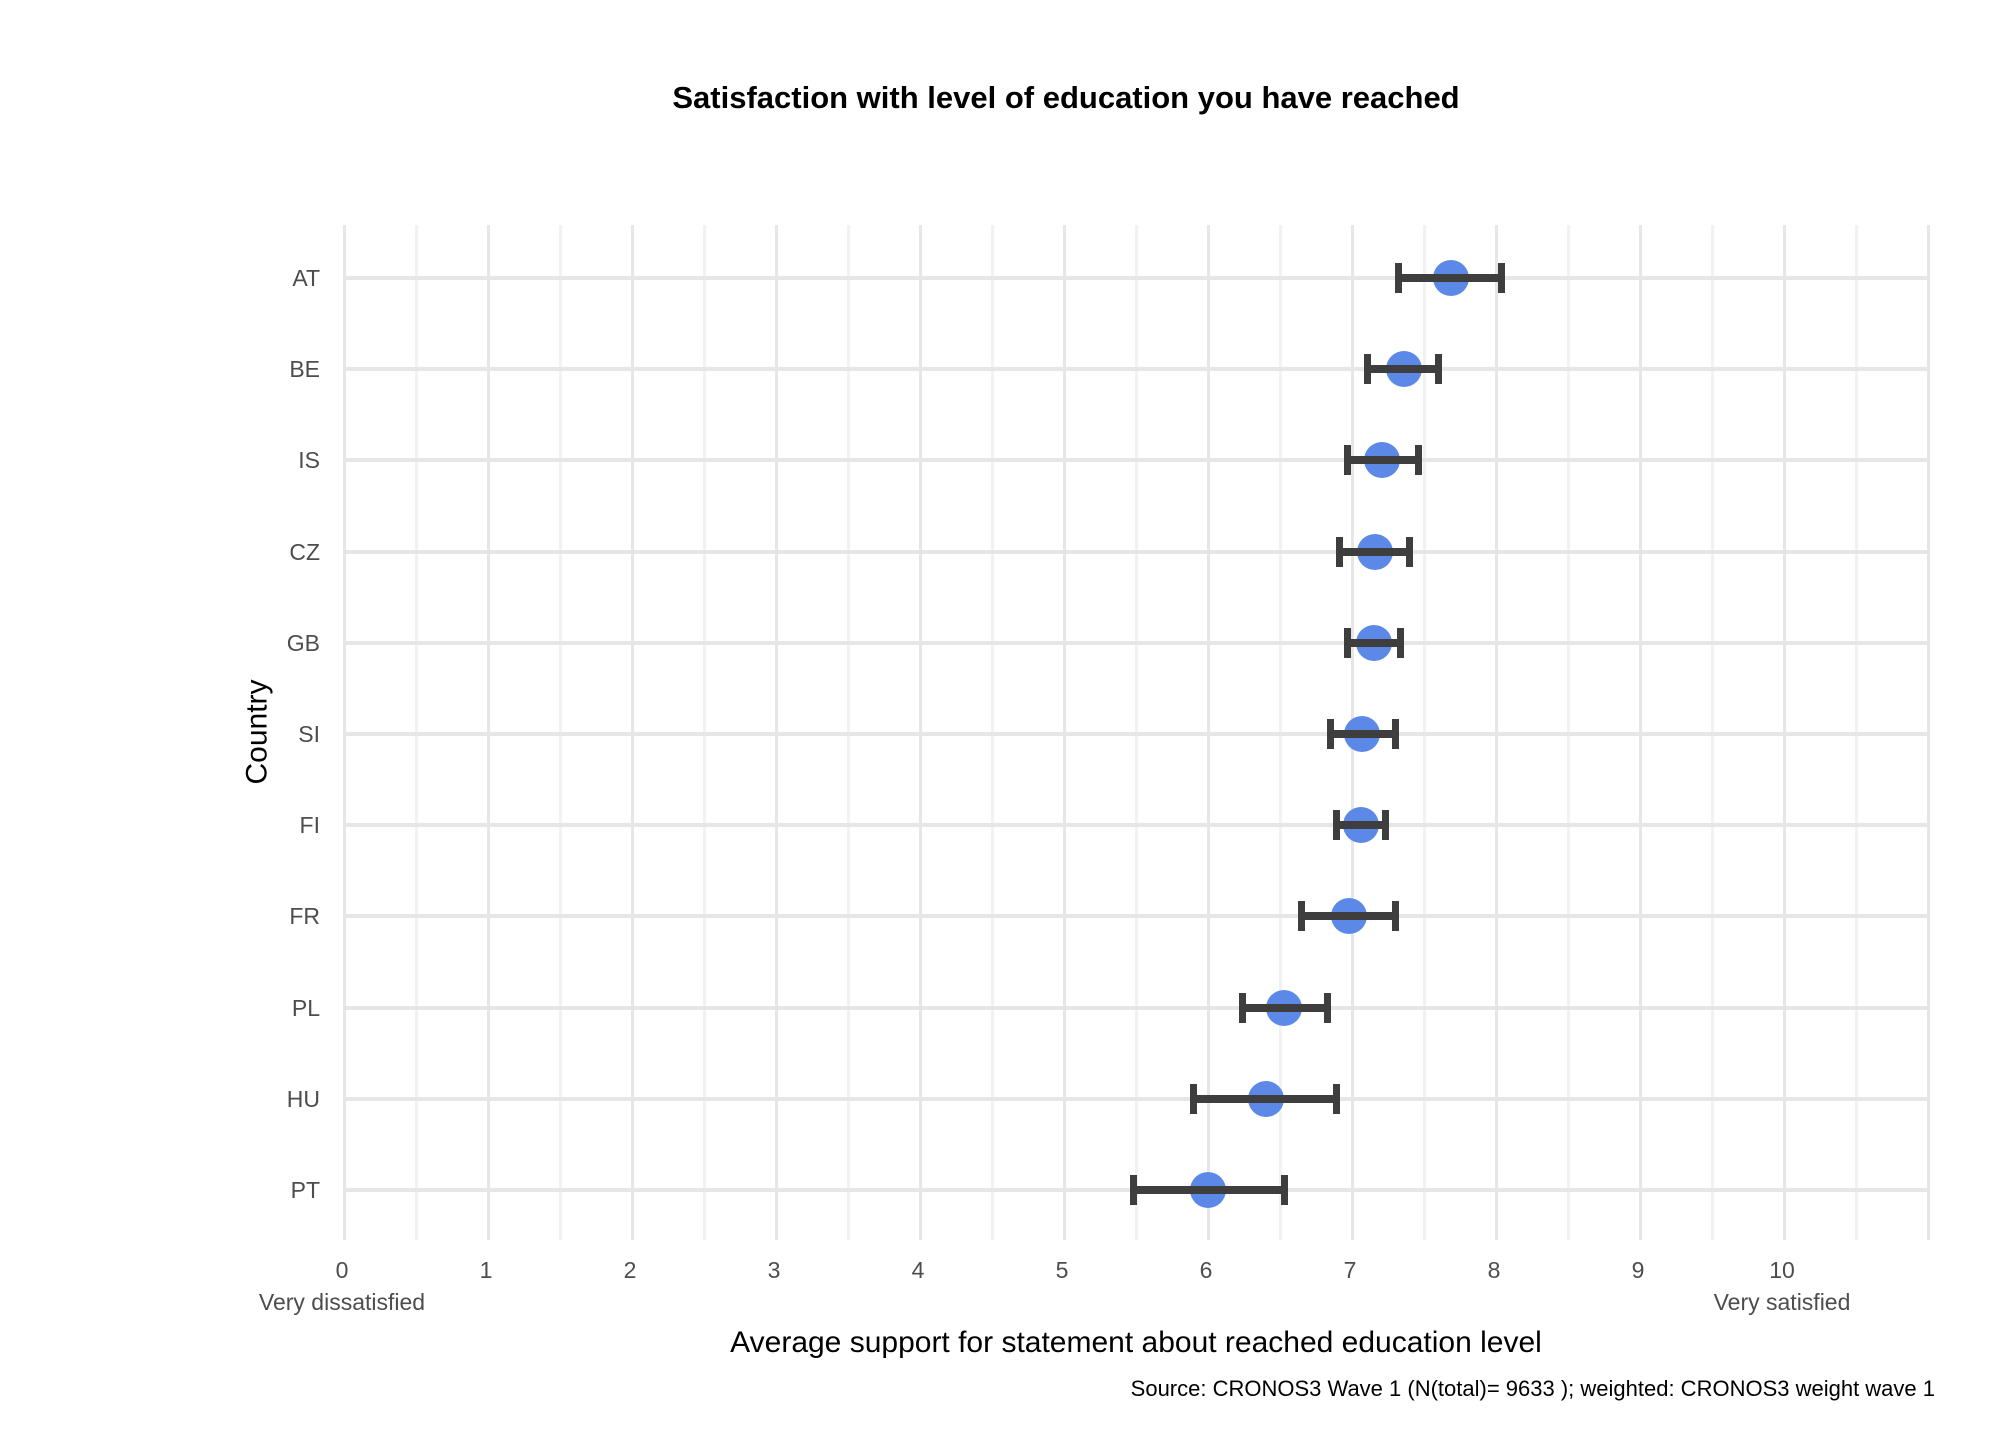  What do you see at coordinates (305, 1190) in the screenshot?
I see `country-label-pt: PT` at bounding box center [305, 1190].